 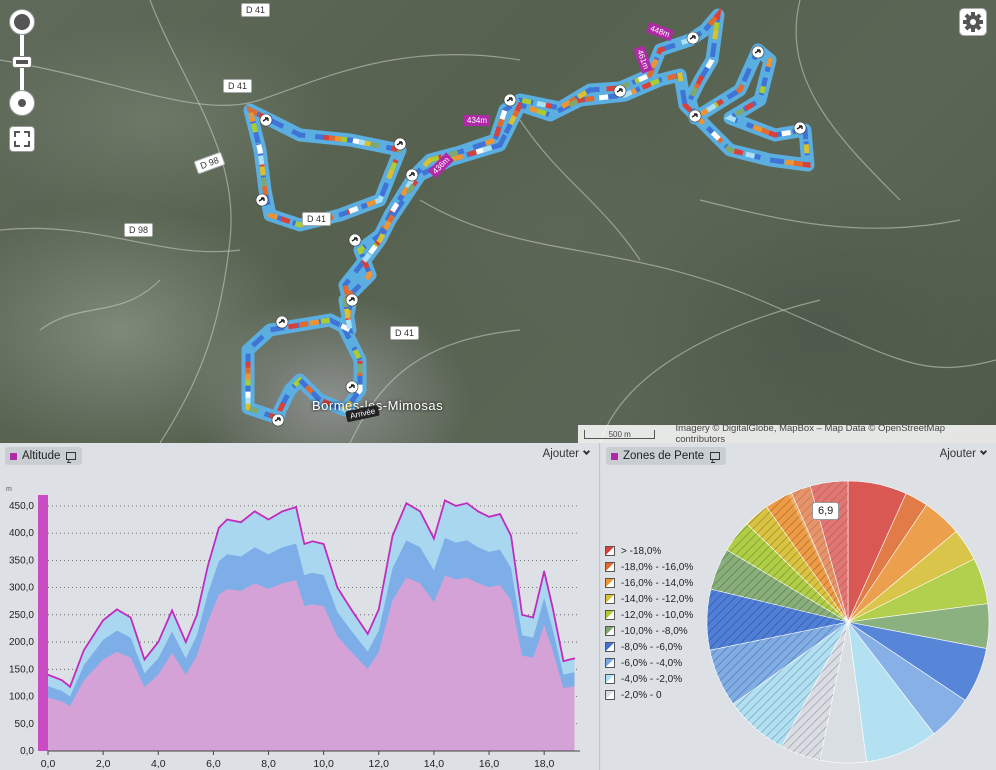 What do you see at coordinates (22, 103) in the screenshot?
I see `zoom-out-icon` at bounding box center [22, 103].